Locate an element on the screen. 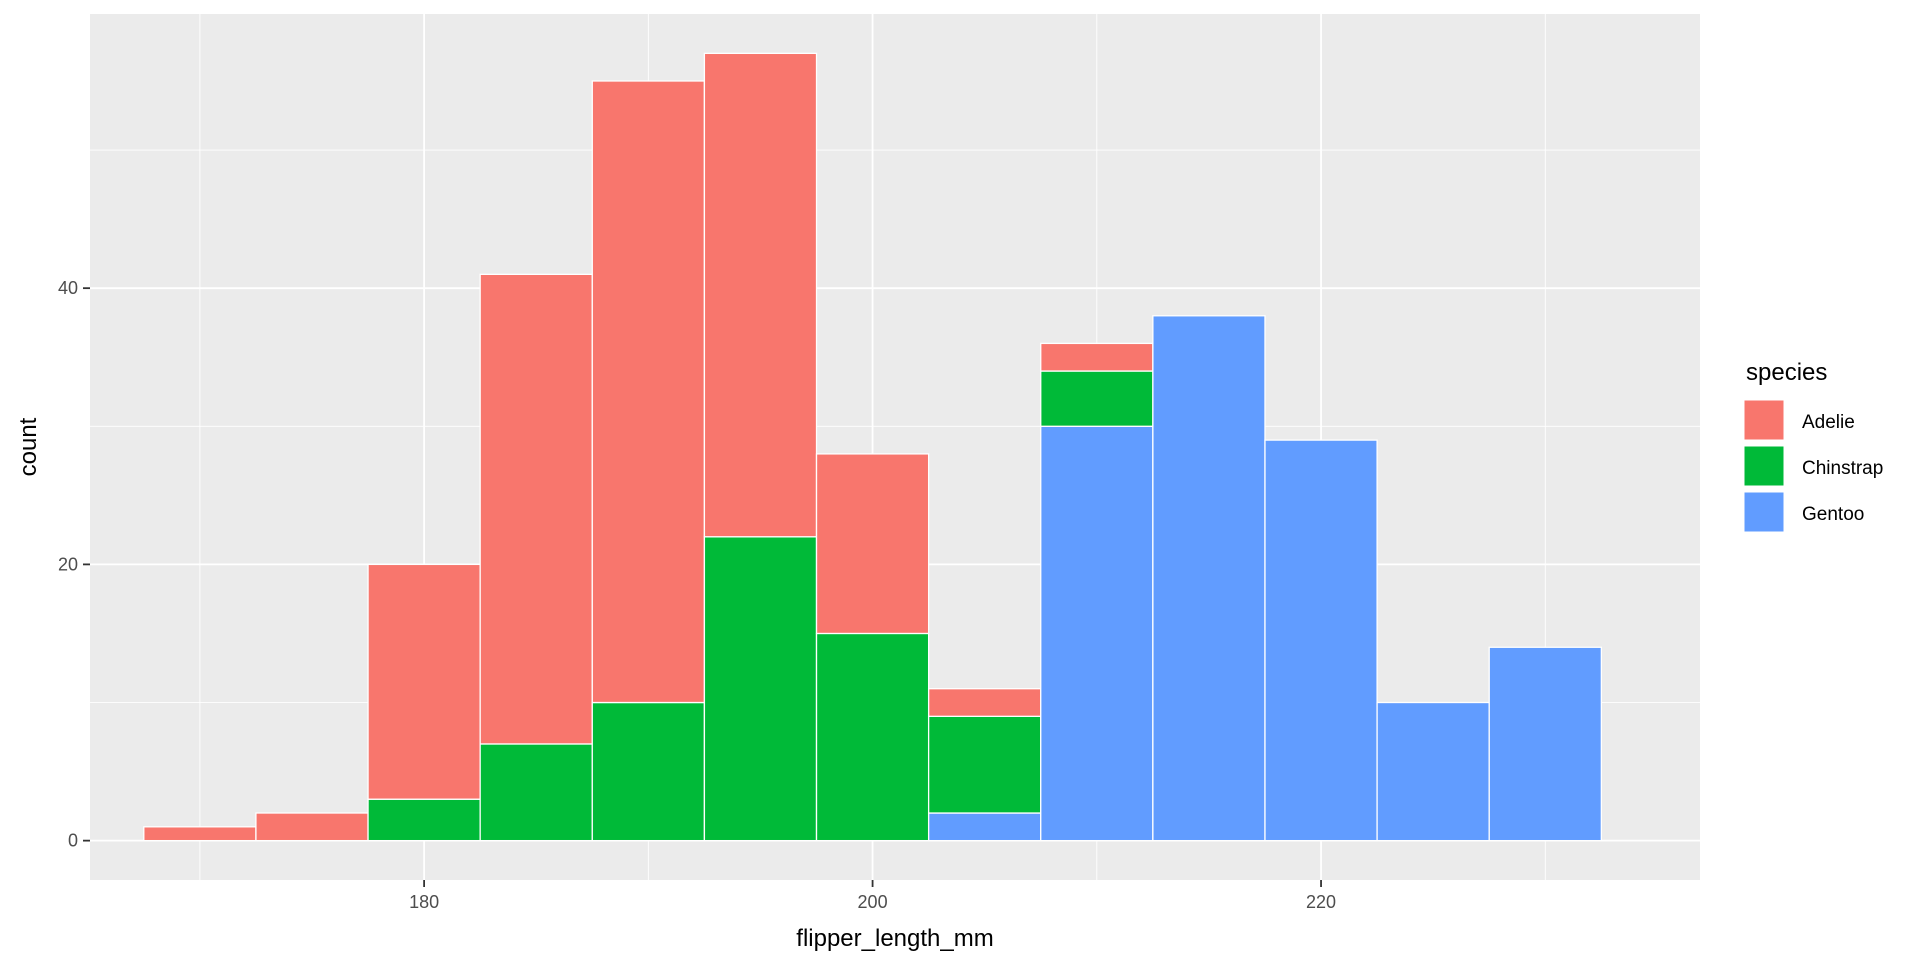 The width and height of the screenshot is (1920, 960). y-tick-label: 40 is located at coordinates (68, 288).